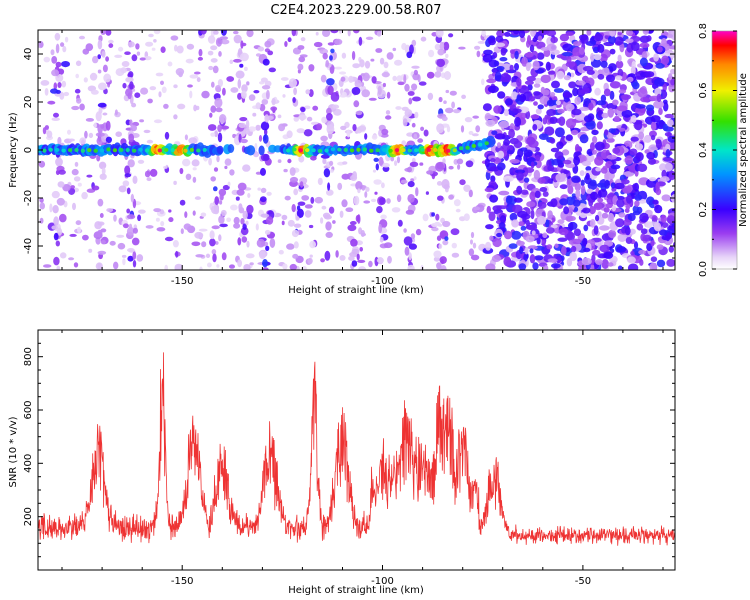  What do you see at coordinates (28, 356) in the screenshot?
I see `y-tick-label: 800` at bounding box center [28, 356].